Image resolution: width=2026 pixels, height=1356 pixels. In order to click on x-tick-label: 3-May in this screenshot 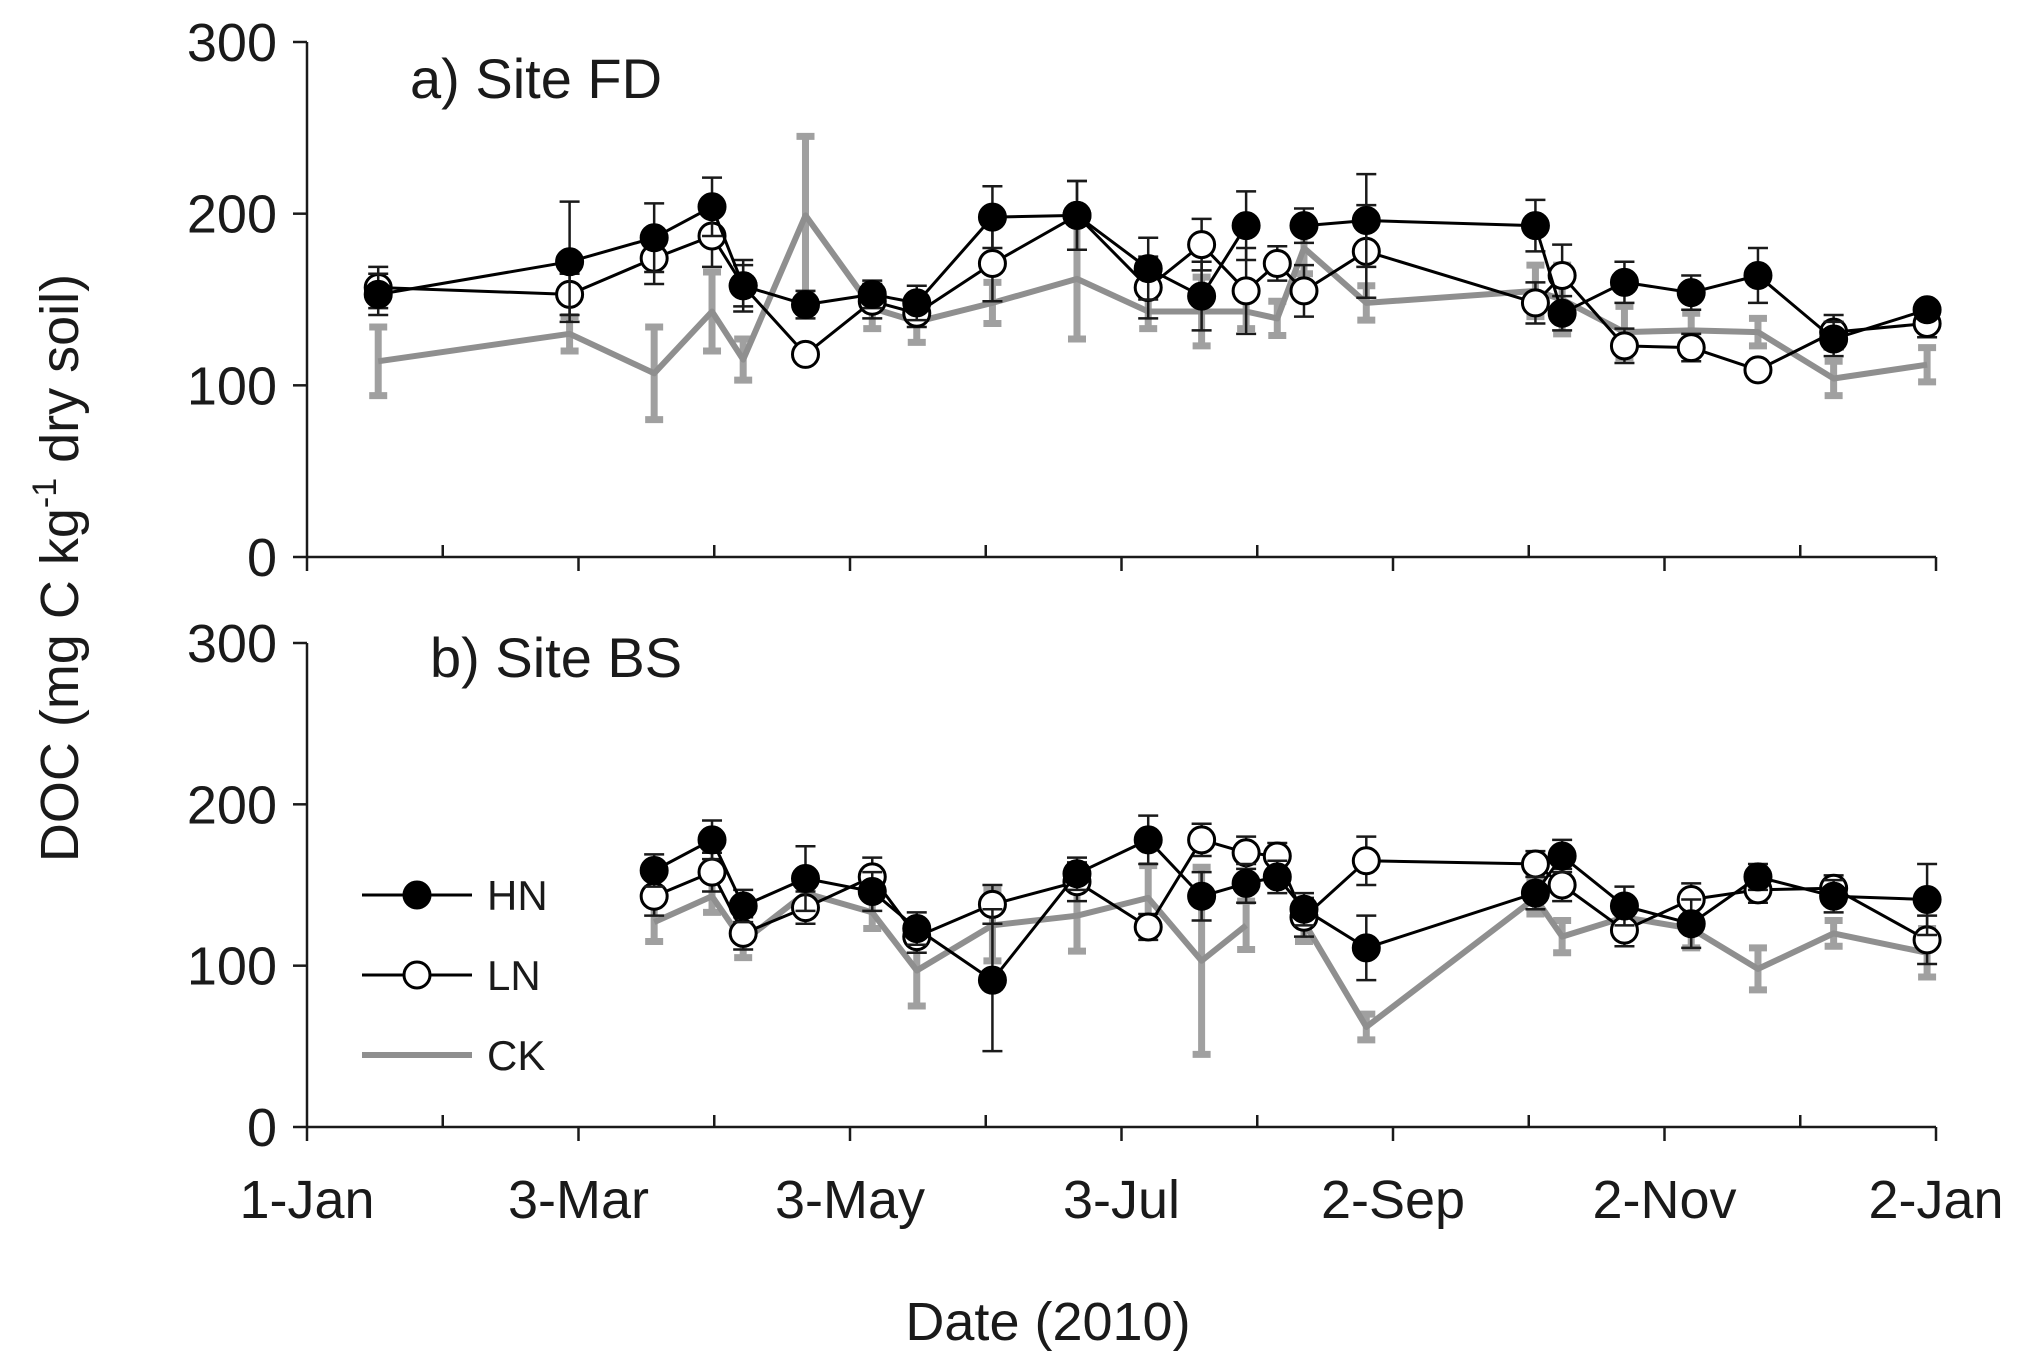, I will do `click(850, 1200)`.